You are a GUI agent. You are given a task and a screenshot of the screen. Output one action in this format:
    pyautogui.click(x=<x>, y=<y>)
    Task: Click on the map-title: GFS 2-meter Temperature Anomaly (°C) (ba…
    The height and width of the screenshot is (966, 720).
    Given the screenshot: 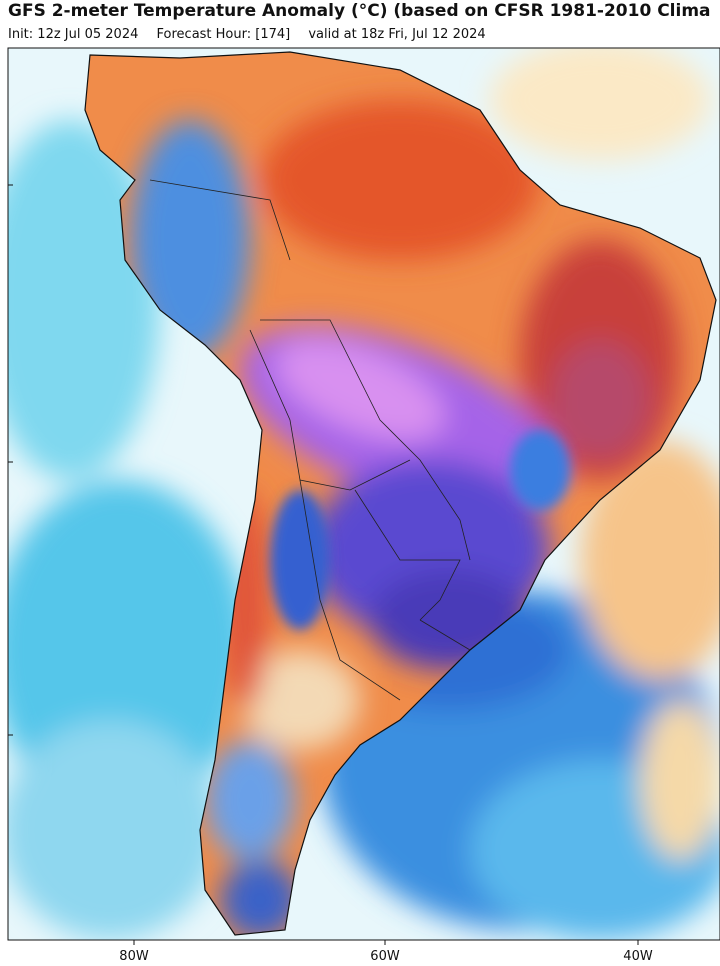 What is the action you would take?
    pyautogui.click(x=359, y=11)
    